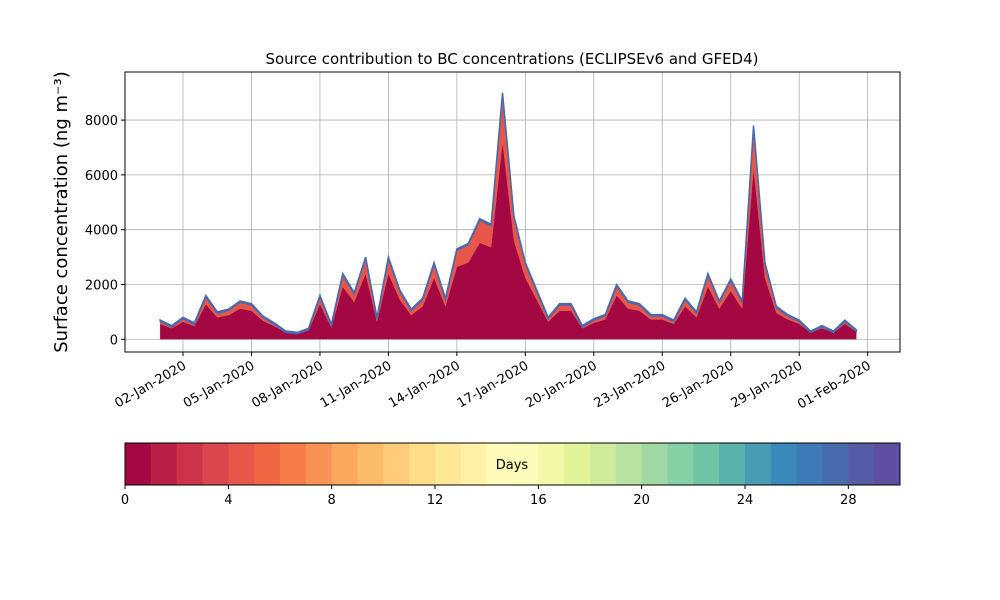  I want to click on colorbar-tick-label: 4, so click(228, 500).